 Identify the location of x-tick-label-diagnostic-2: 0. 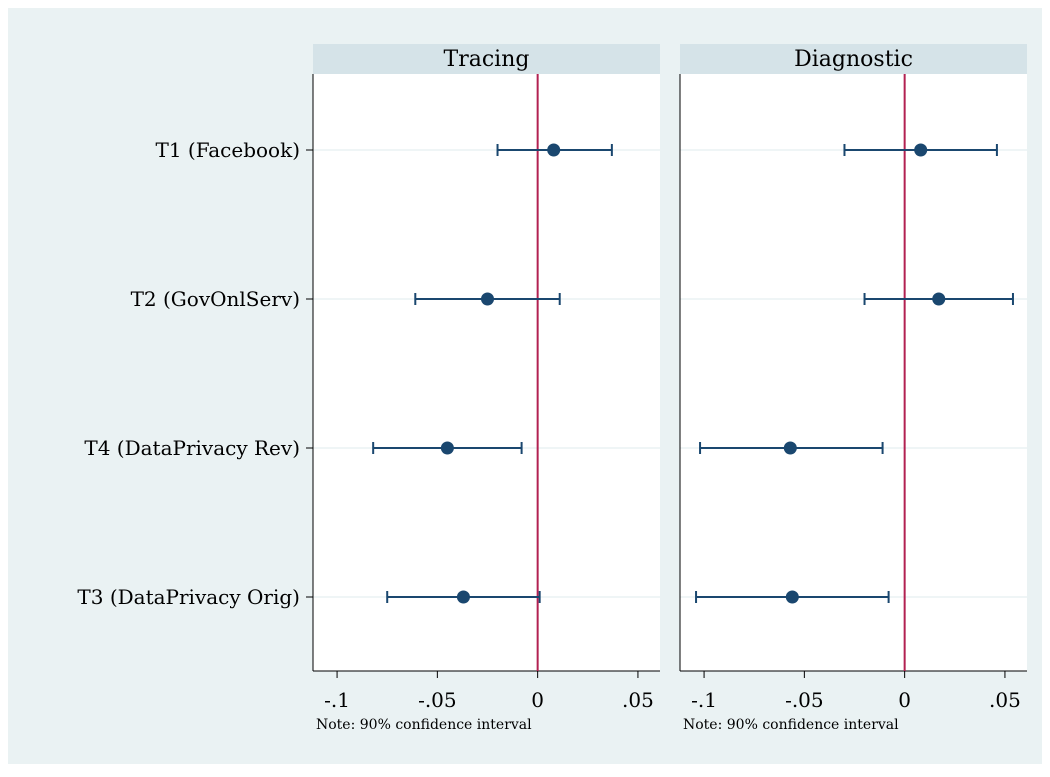
(904, 700).